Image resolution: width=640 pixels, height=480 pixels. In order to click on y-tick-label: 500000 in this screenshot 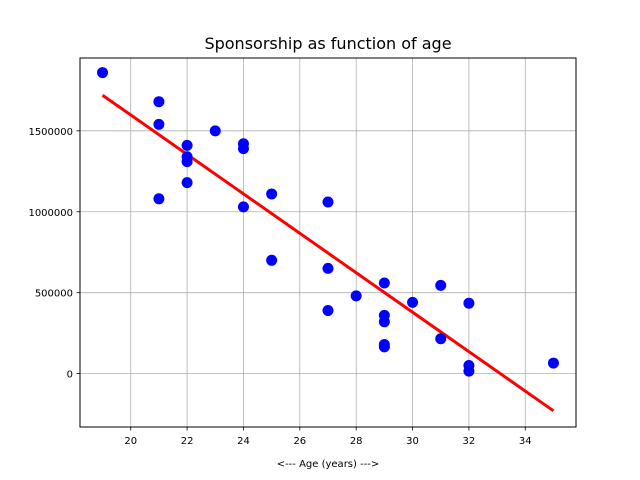, I will do `click(54, 294)`.